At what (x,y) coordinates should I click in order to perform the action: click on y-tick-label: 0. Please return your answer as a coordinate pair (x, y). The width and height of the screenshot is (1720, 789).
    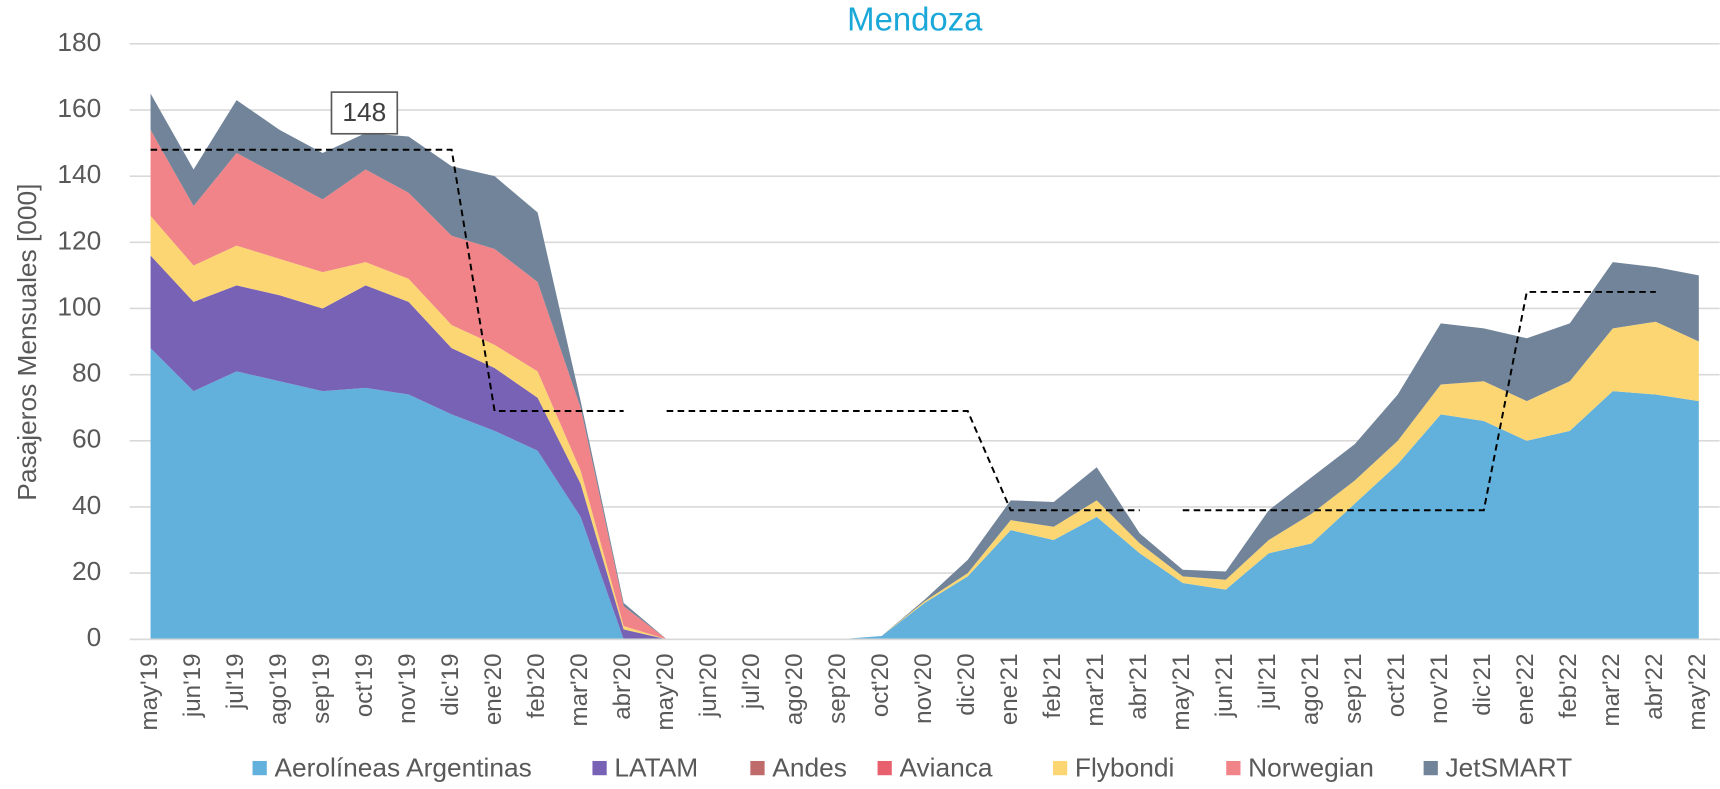
    Looking at the image, I should click on (94, 637).